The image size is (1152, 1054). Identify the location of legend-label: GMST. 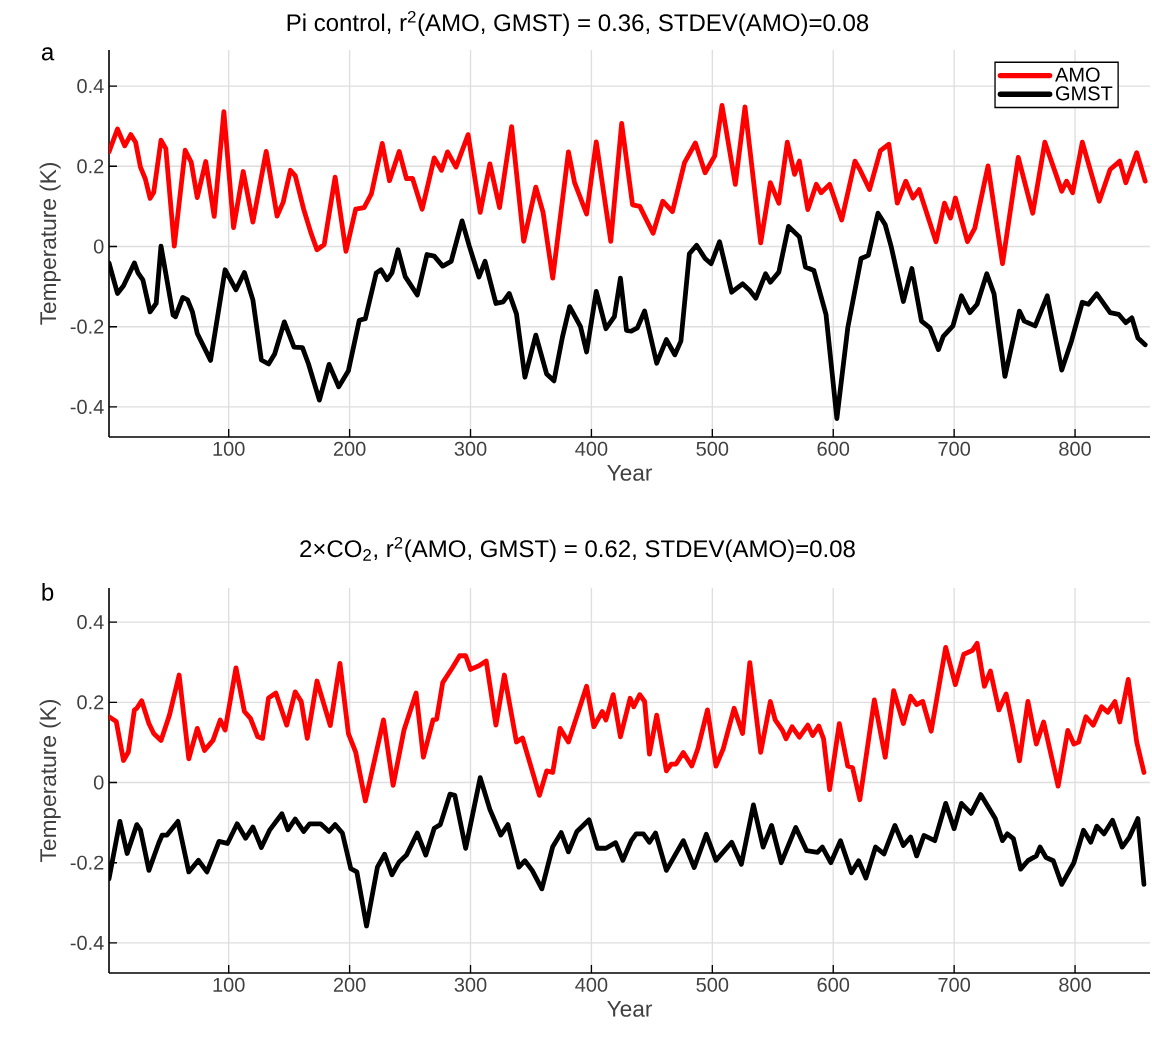
(1084, 93).